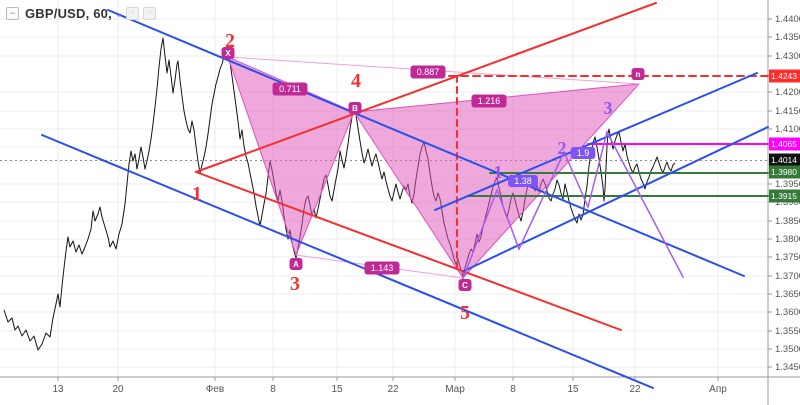 The image size is (800, 405). I want to click on axis-price-label: 1.4065, so click(784, 144).